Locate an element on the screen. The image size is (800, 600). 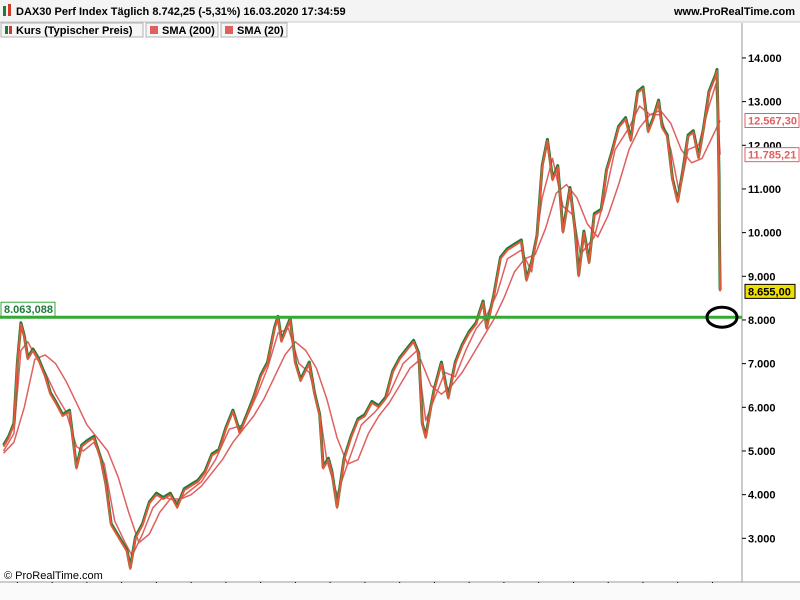
badge-last-price-label: 8.655,00 is located at coordinates (769, 292).